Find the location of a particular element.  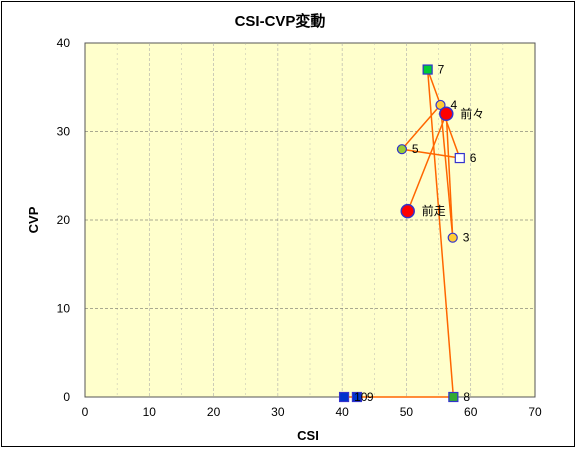

y-tick-label: 30 is located at coordinates (64, 132).